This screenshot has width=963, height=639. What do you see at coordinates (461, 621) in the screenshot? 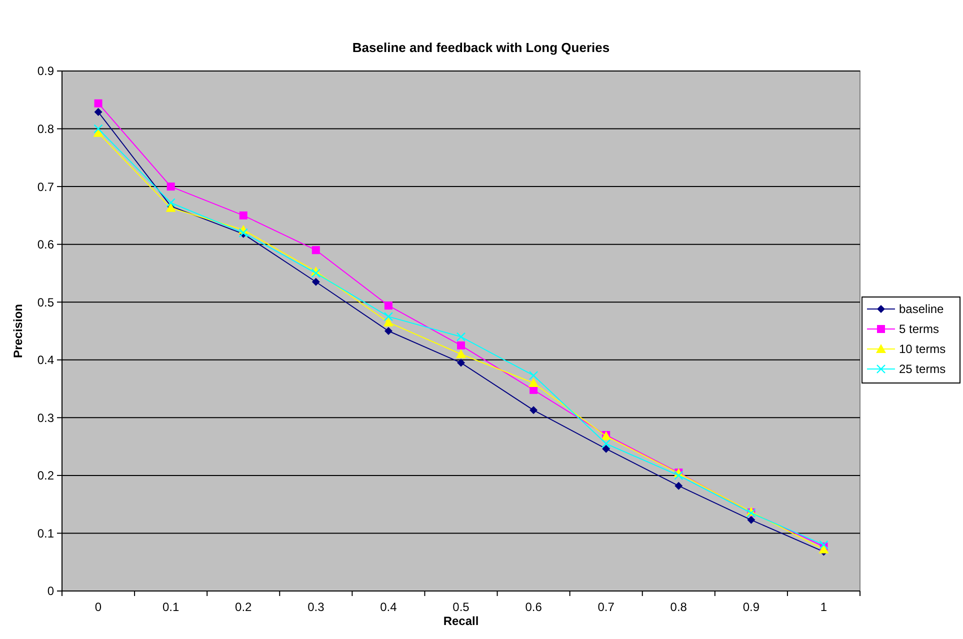
I see `x-axis-title: Recall` at bounding box center [461, 621].